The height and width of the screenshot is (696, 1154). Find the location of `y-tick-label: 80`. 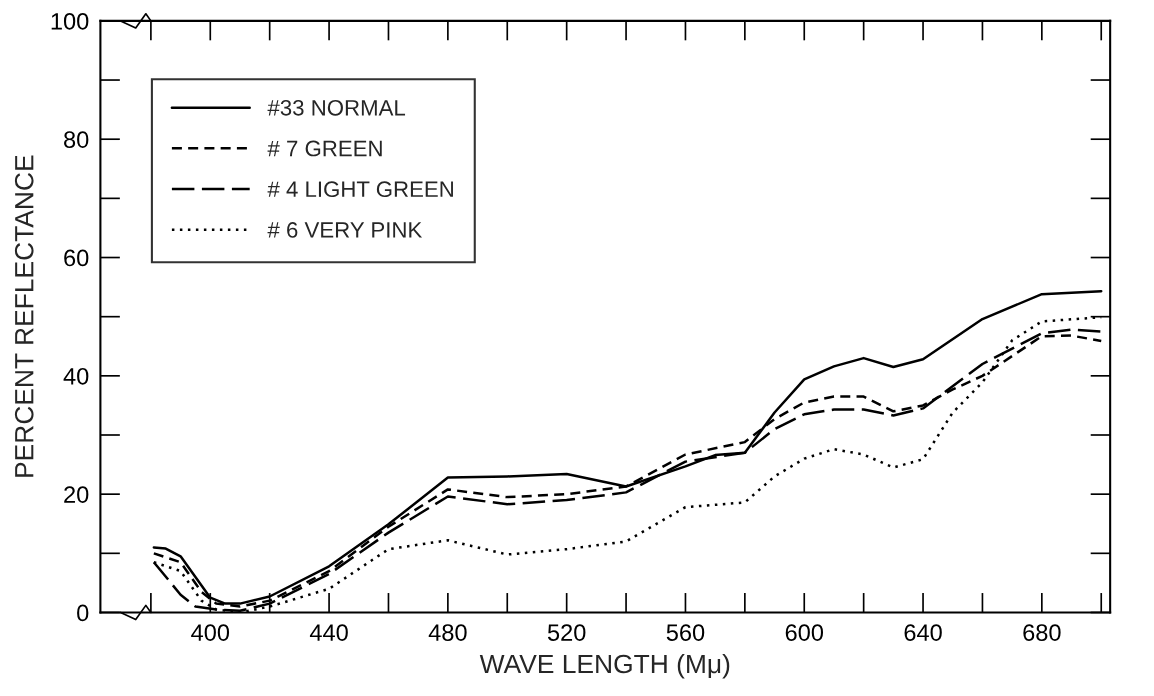

y-tick-label: 80 is located at coordinates (76, 139).